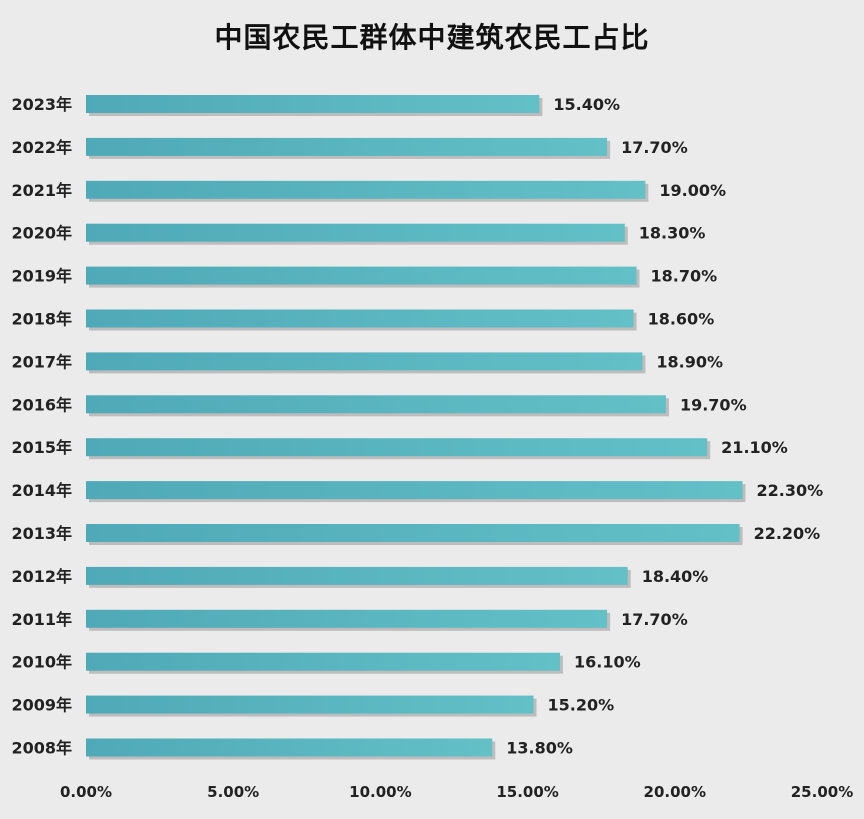 The image size is (864, 819). What do you see at coordinates (41, 533) in the screenshot?
I see `category-label: 2013年` at bounding box center [41, 533].